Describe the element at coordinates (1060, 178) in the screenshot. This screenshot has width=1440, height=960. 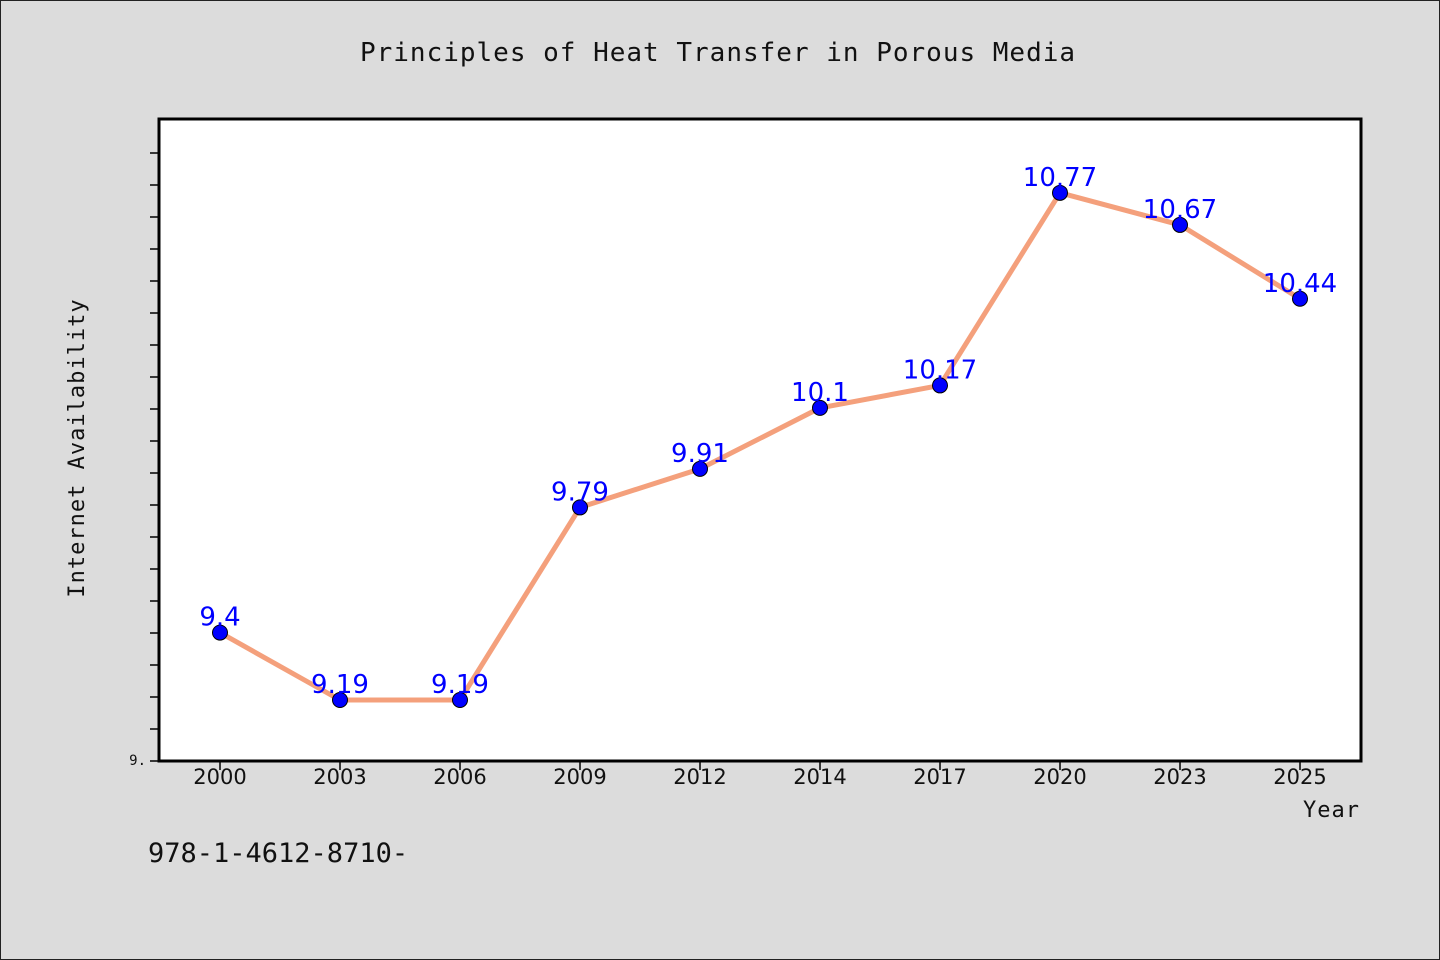
I see `data-label: 10.77` at that location.